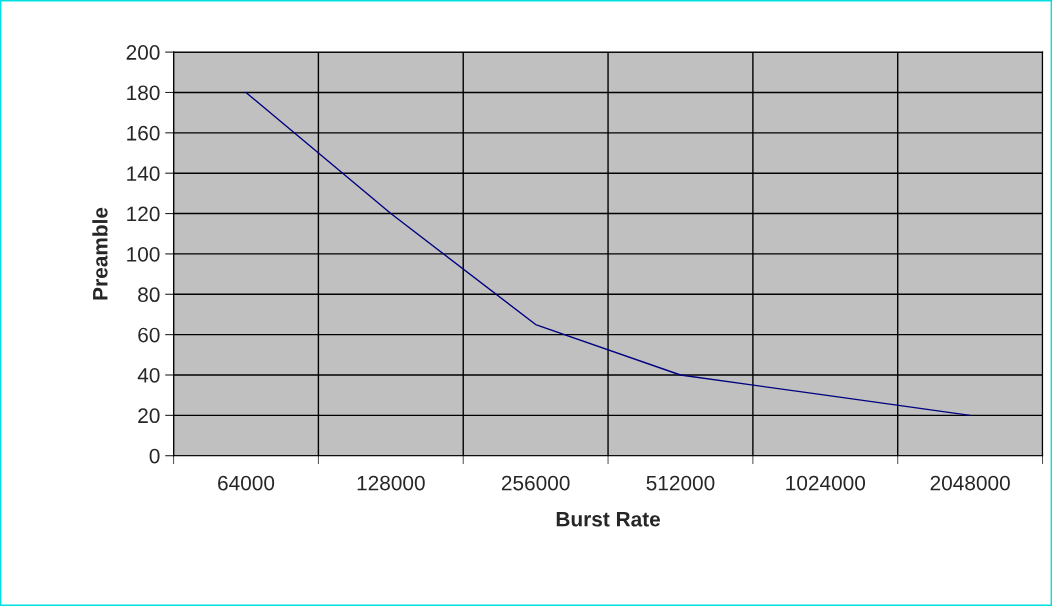 The image size is (1052, 606). Describe the element at coordinates (535, 483) in the screenshot. I see `x-tick-label: 256000` at that location.